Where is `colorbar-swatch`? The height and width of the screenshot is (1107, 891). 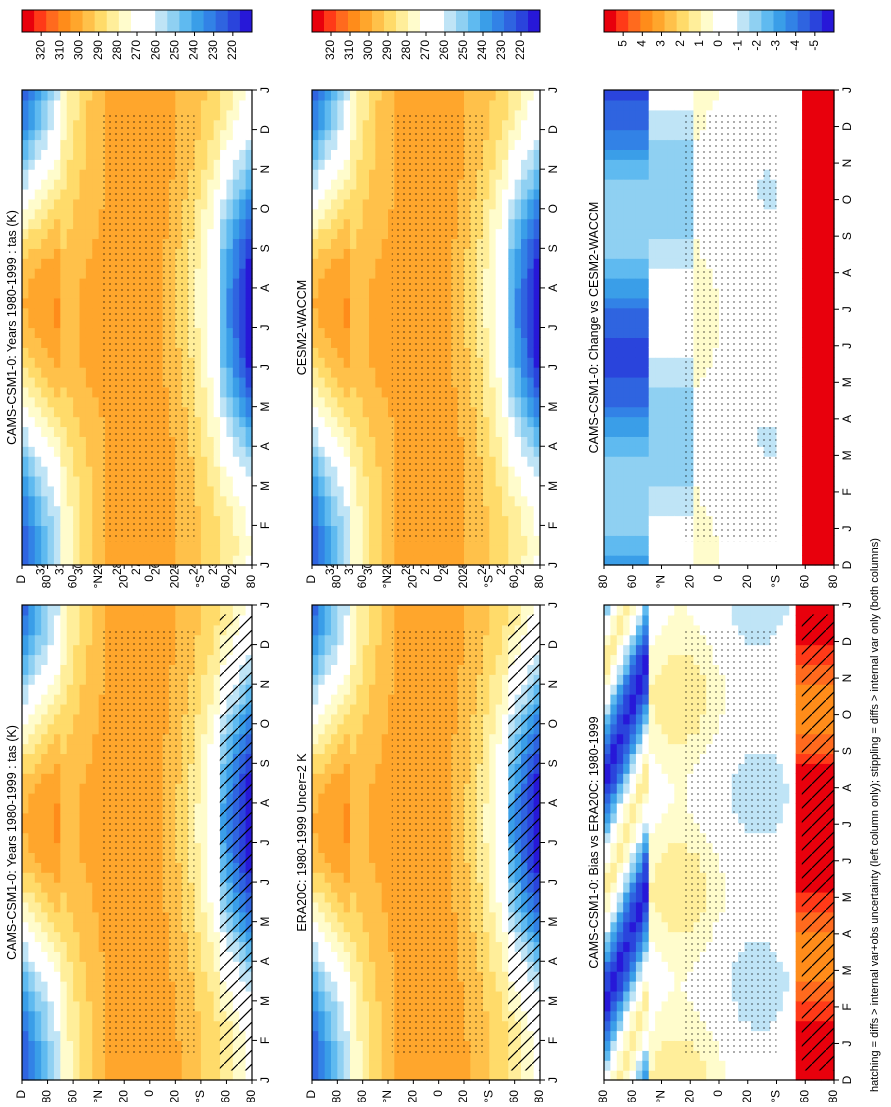
colorbar-swatch is located at coordinates (149, 21).